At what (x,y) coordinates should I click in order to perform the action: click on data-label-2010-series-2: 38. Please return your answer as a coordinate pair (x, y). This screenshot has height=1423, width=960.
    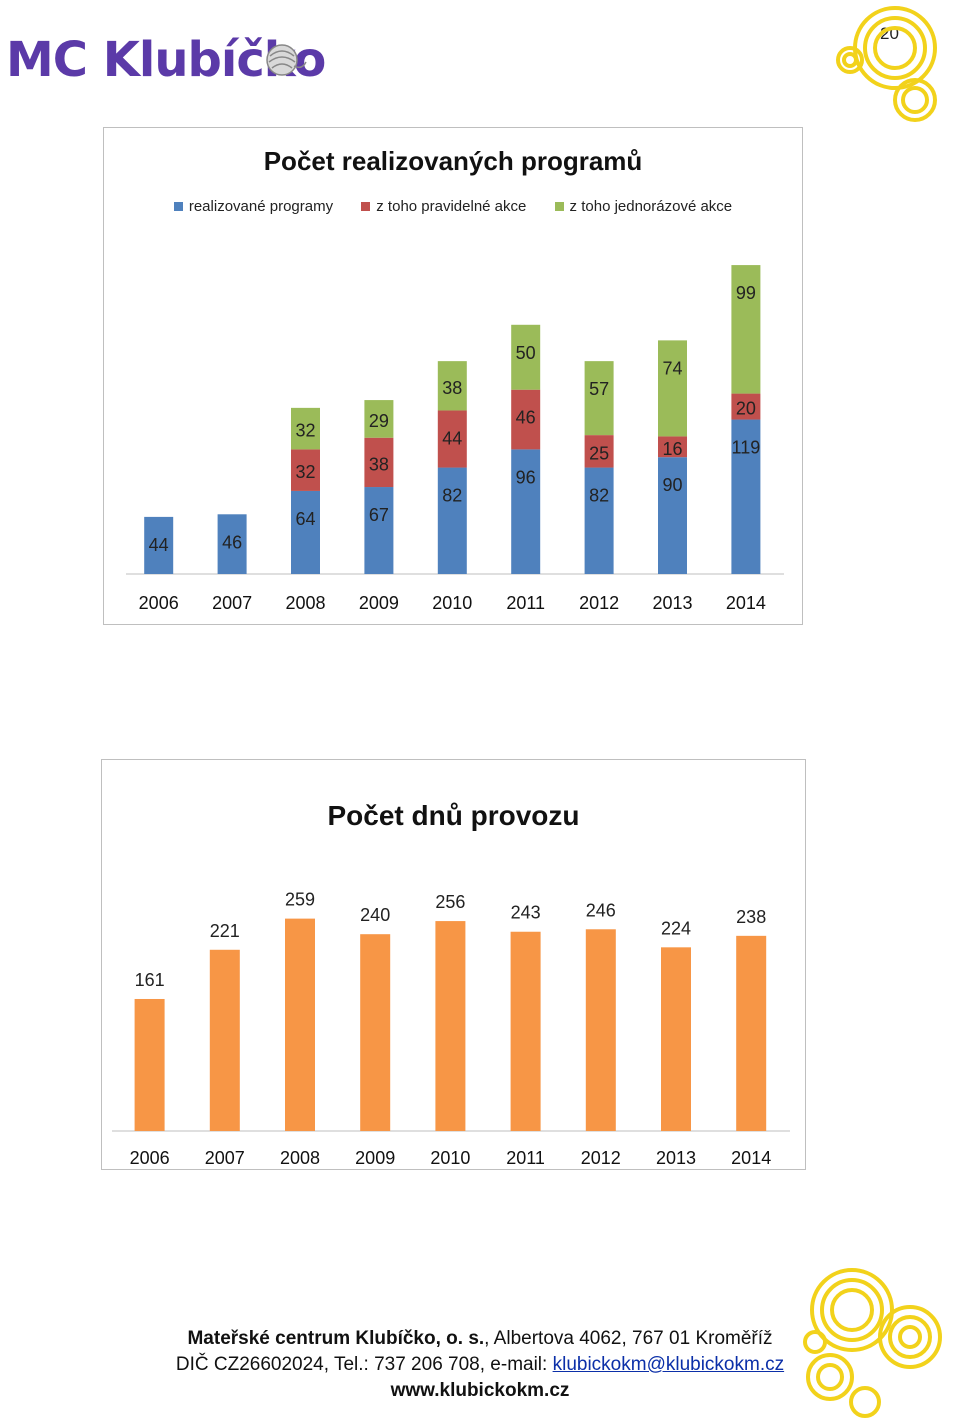
    Looking at the image, I should click on (452, 388).